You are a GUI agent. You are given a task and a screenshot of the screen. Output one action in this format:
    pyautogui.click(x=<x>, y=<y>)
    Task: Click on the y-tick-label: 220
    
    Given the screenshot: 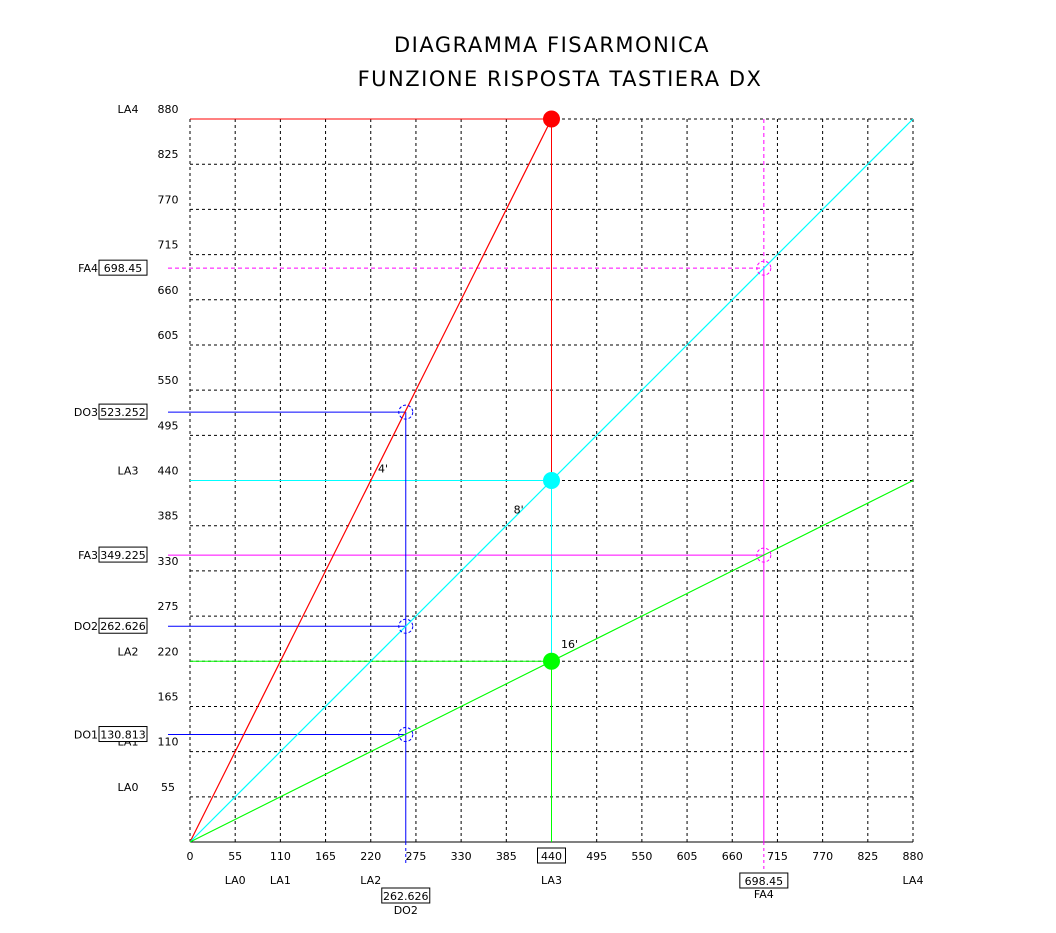 What is the action you would take?
    pyautogui.click(x=168, y=651)
    